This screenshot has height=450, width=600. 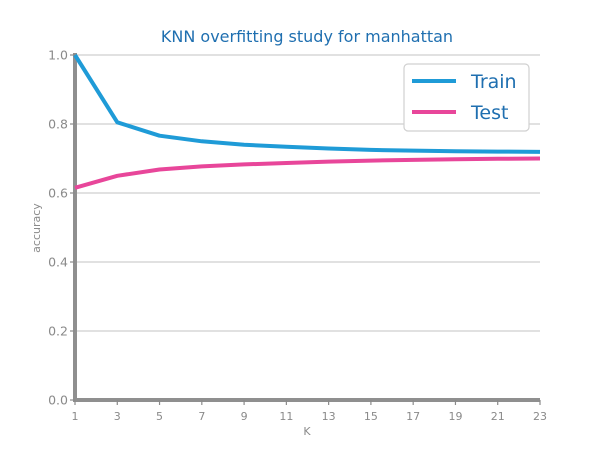 I want to click on x-tick-label: 11, so click(x=286, y=416).